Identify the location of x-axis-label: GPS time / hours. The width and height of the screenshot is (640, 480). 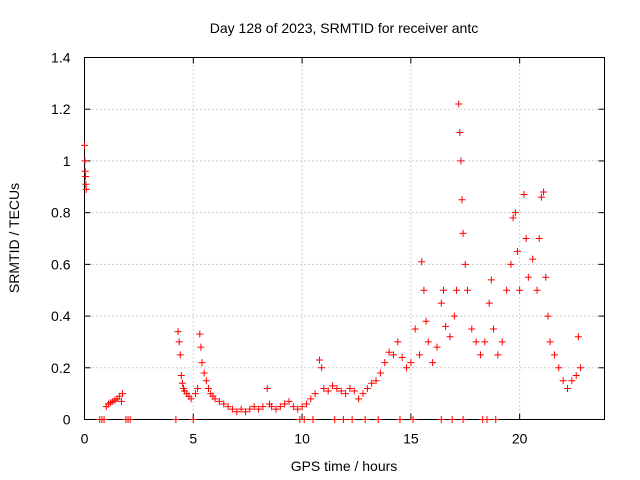
(344, 466).